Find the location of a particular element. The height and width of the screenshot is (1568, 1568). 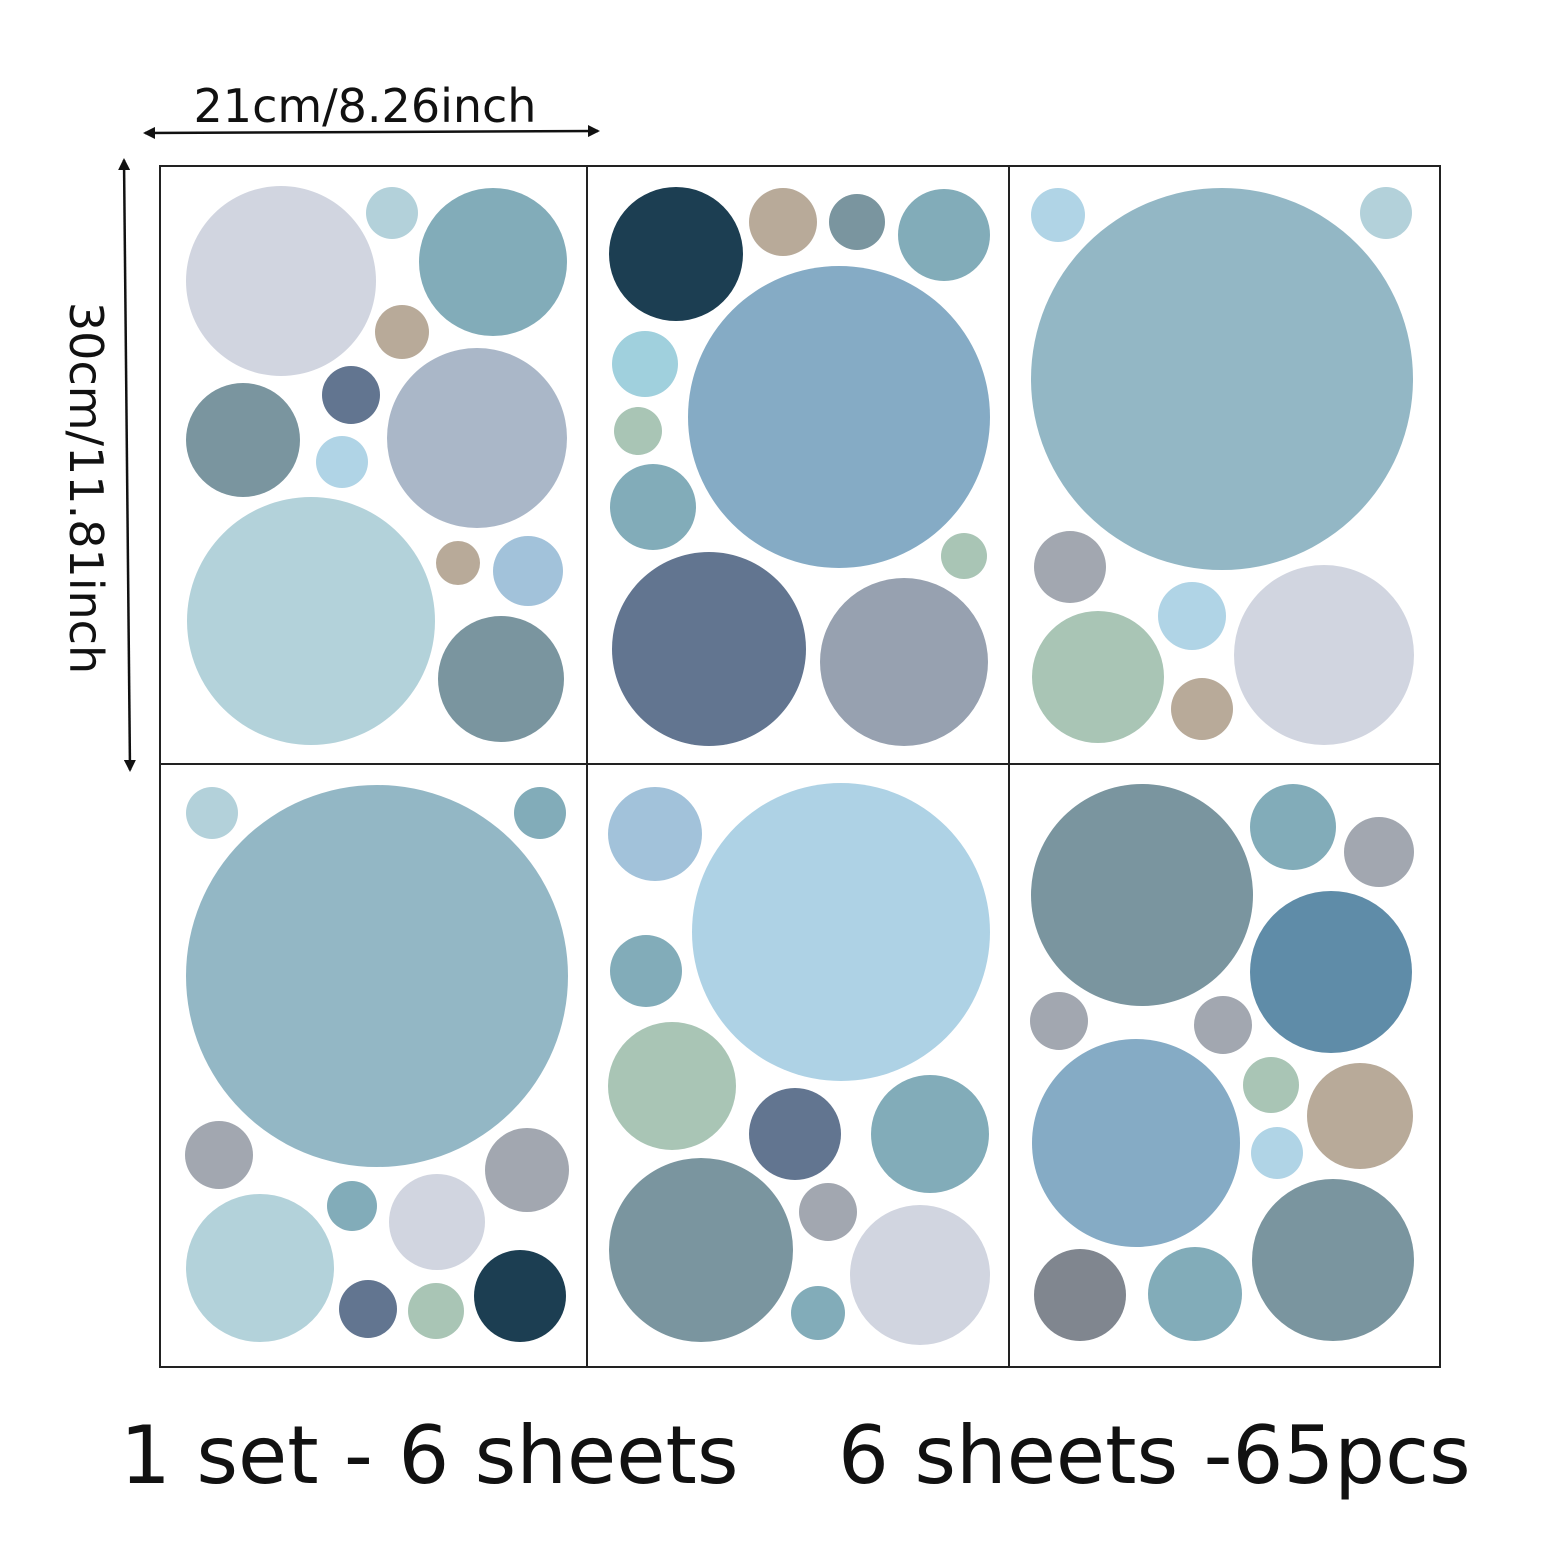

width-arrow is located at coordinates (371, 132).